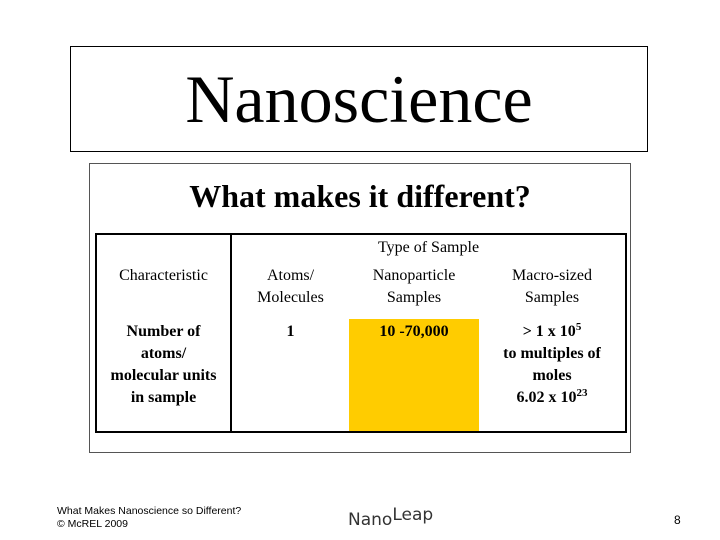 The image size is (720, 540). I want to click on group-header-row: Type of Sample, so click(361, 247).